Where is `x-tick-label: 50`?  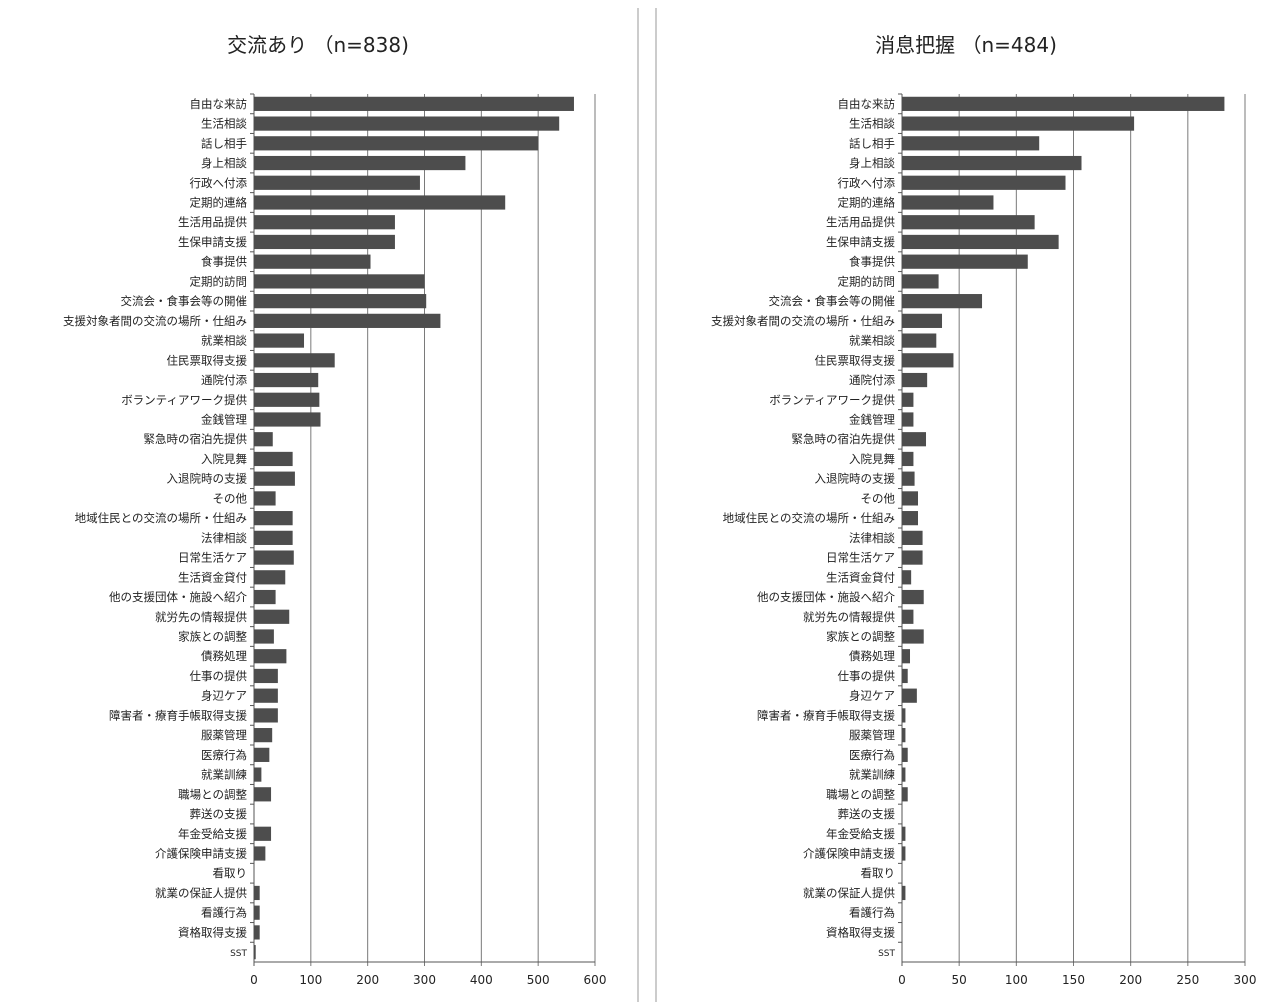
x-tick-label: 50 is located at coordinates (959, 980).